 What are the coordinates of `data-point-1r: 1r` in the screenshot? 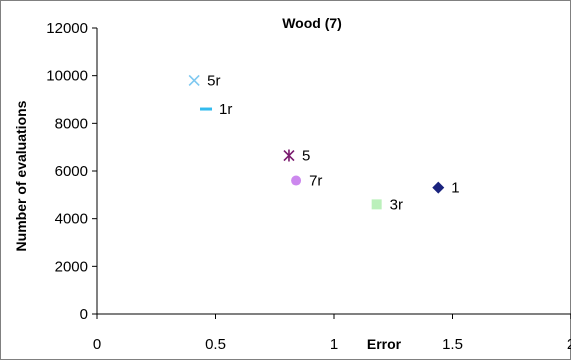 It's located at (216, 109).